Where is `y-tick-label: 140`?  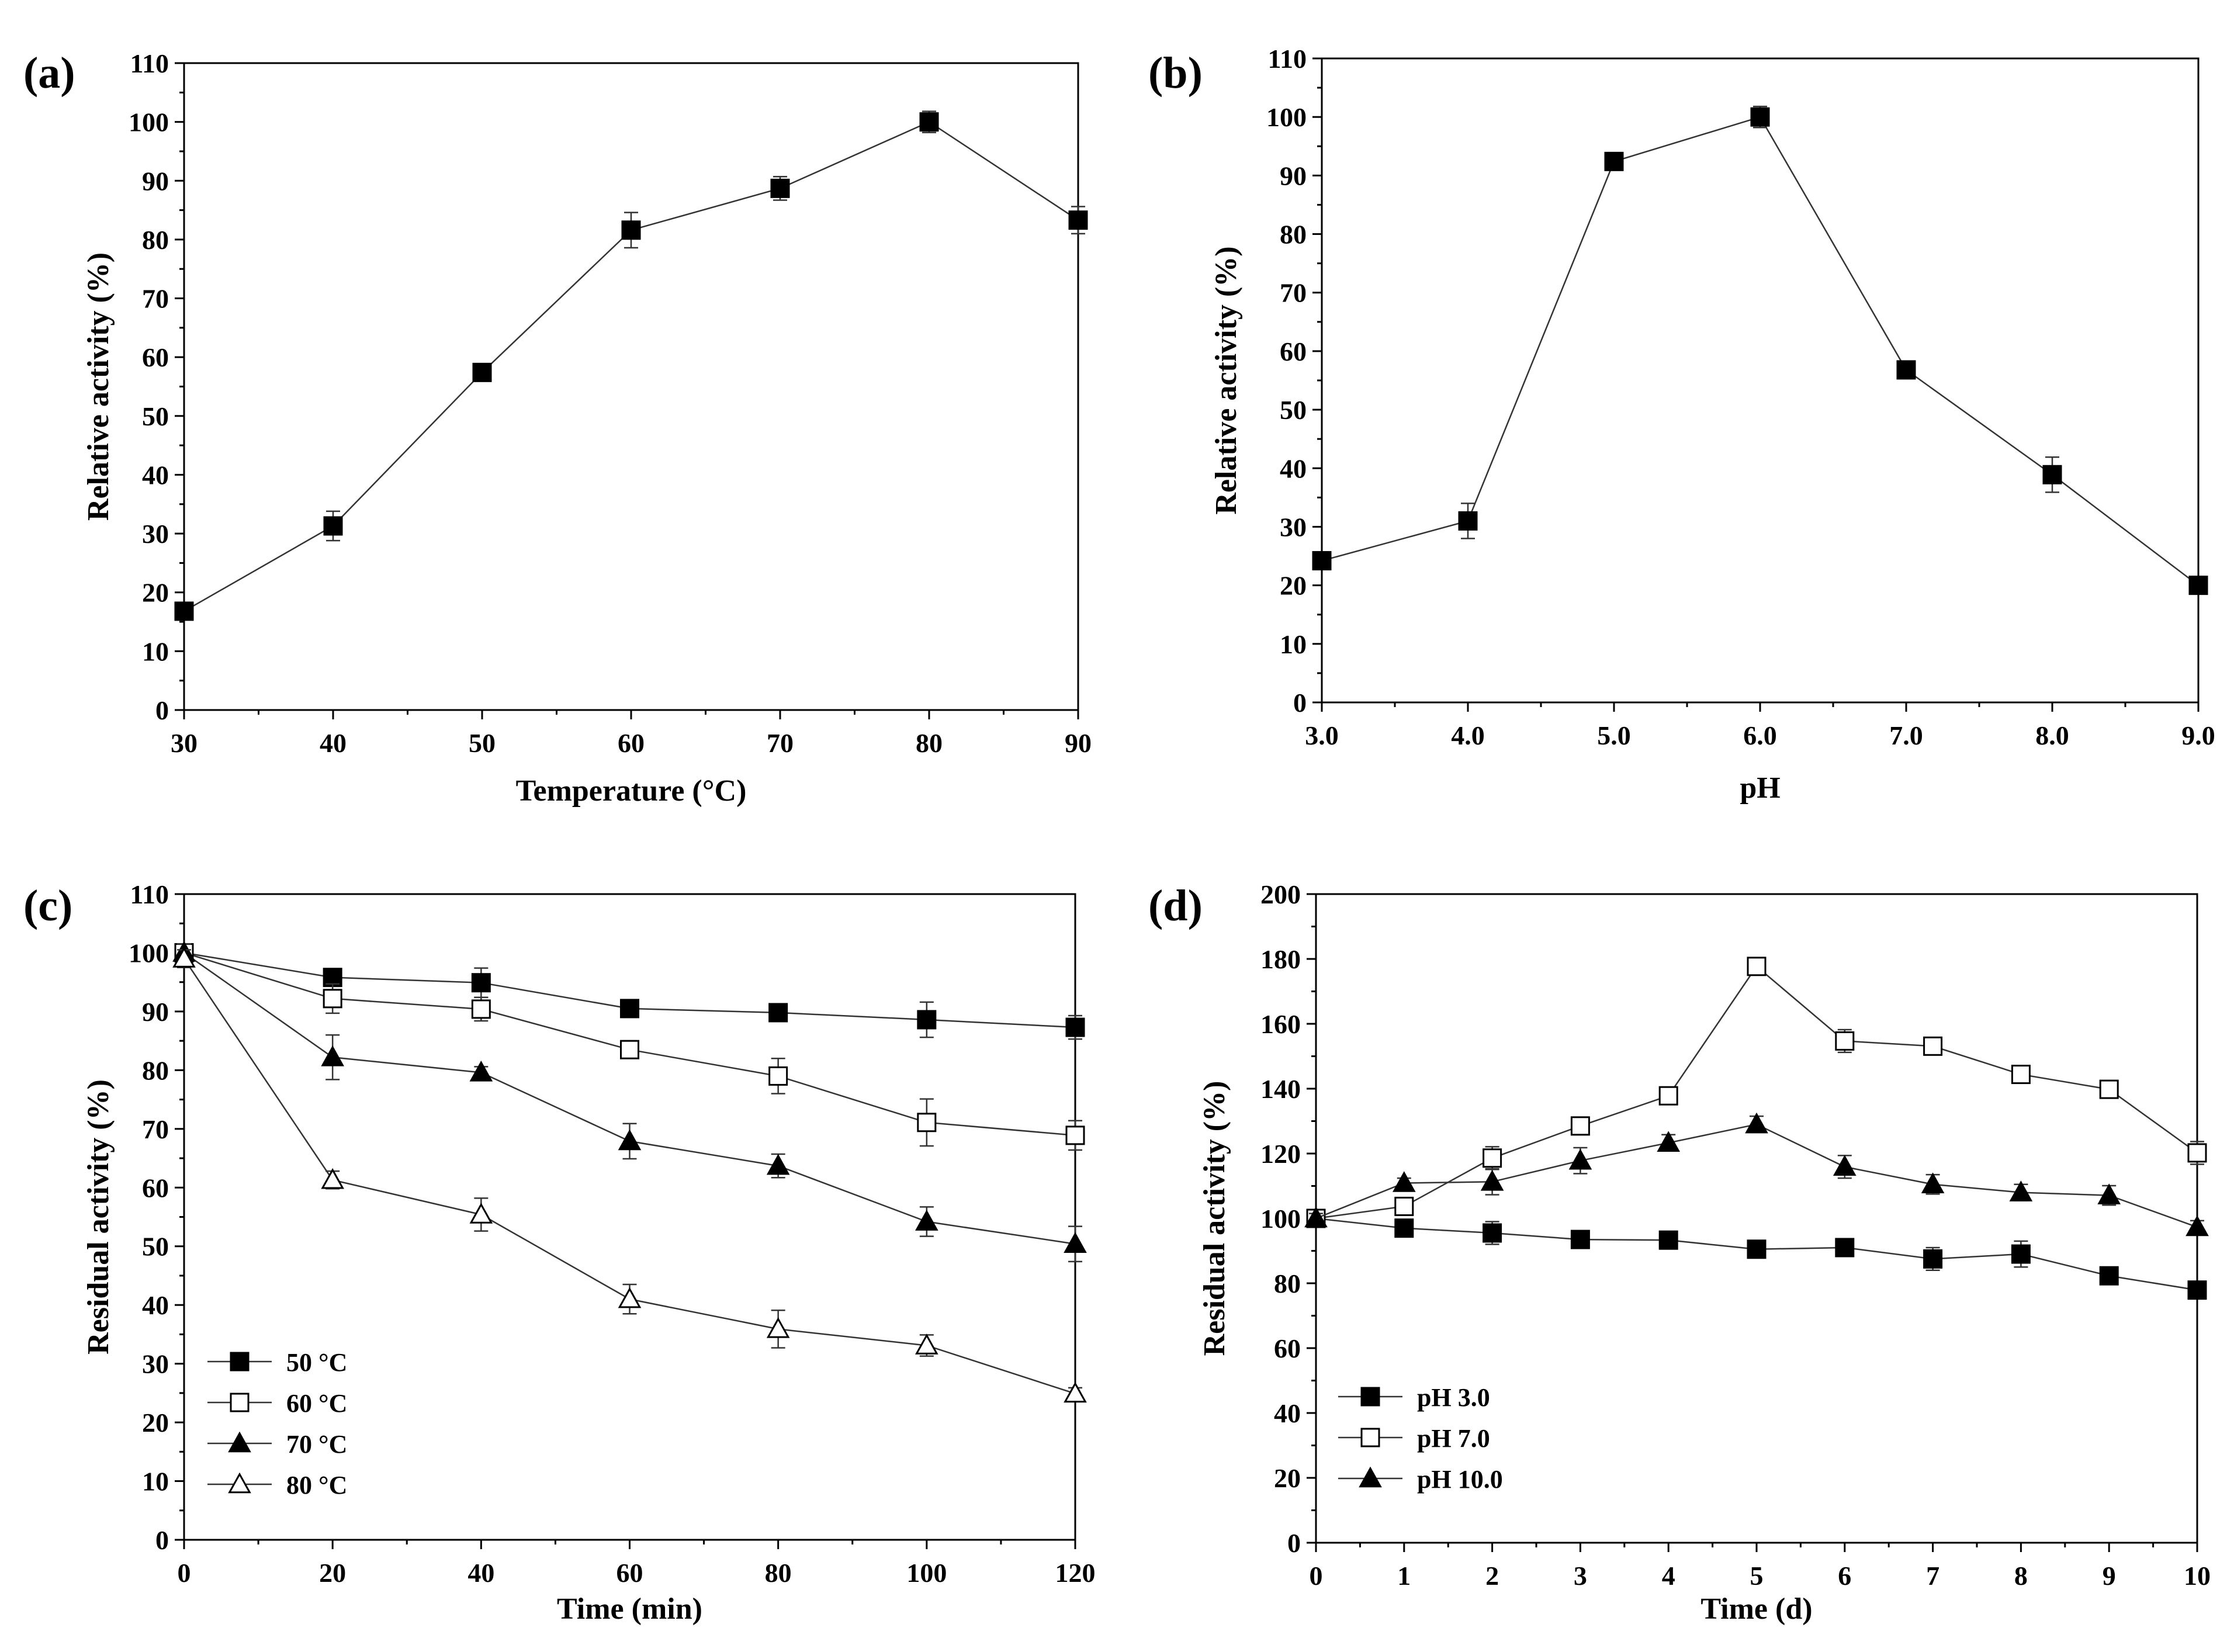
y-tick-label: 140 is located at coordinates (1280, 1089).